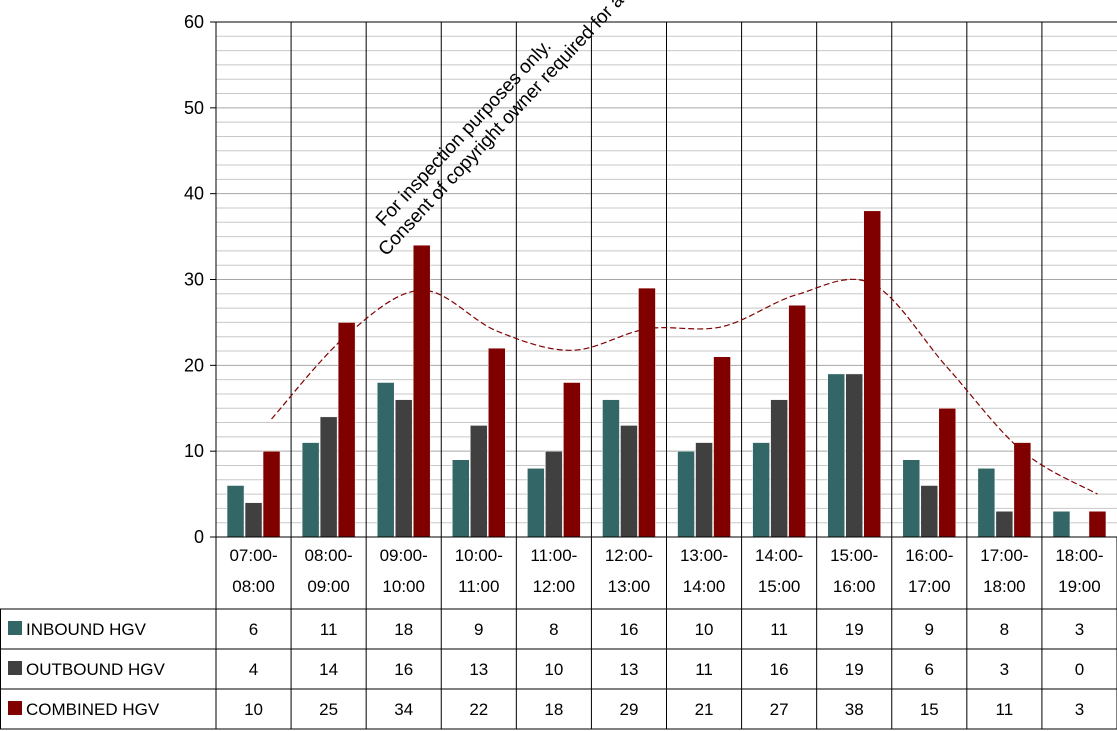 Image resolution: width=1117 pixels, height=731 pixels. I want to click on table-row-label: INBOUND HGV, so click(86, 629).